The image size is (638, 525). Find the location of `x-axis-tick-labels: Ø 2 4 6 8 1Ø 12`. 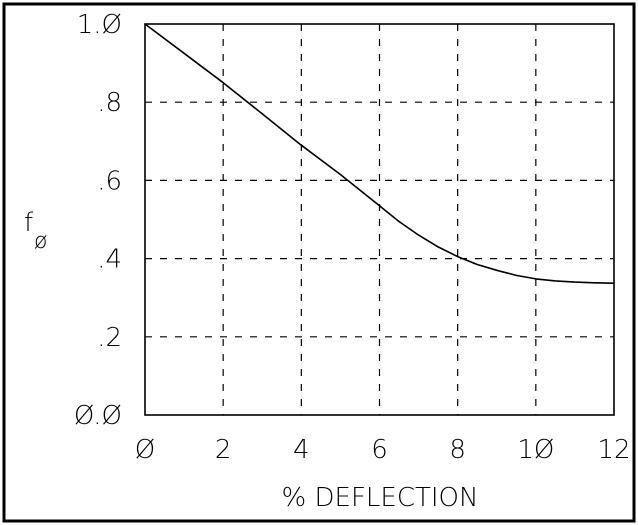

x-axis-tick-labels: Ø 2 4 6 8 1Ø 12 is located at coordinates (383, 450).